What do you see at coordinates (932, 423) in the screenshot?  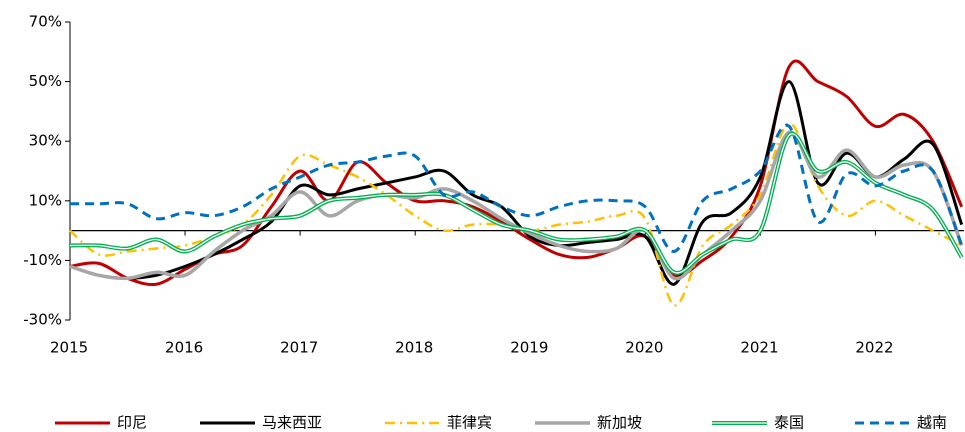 I see `legend-label: 越南` at bounding box center [932, 423].